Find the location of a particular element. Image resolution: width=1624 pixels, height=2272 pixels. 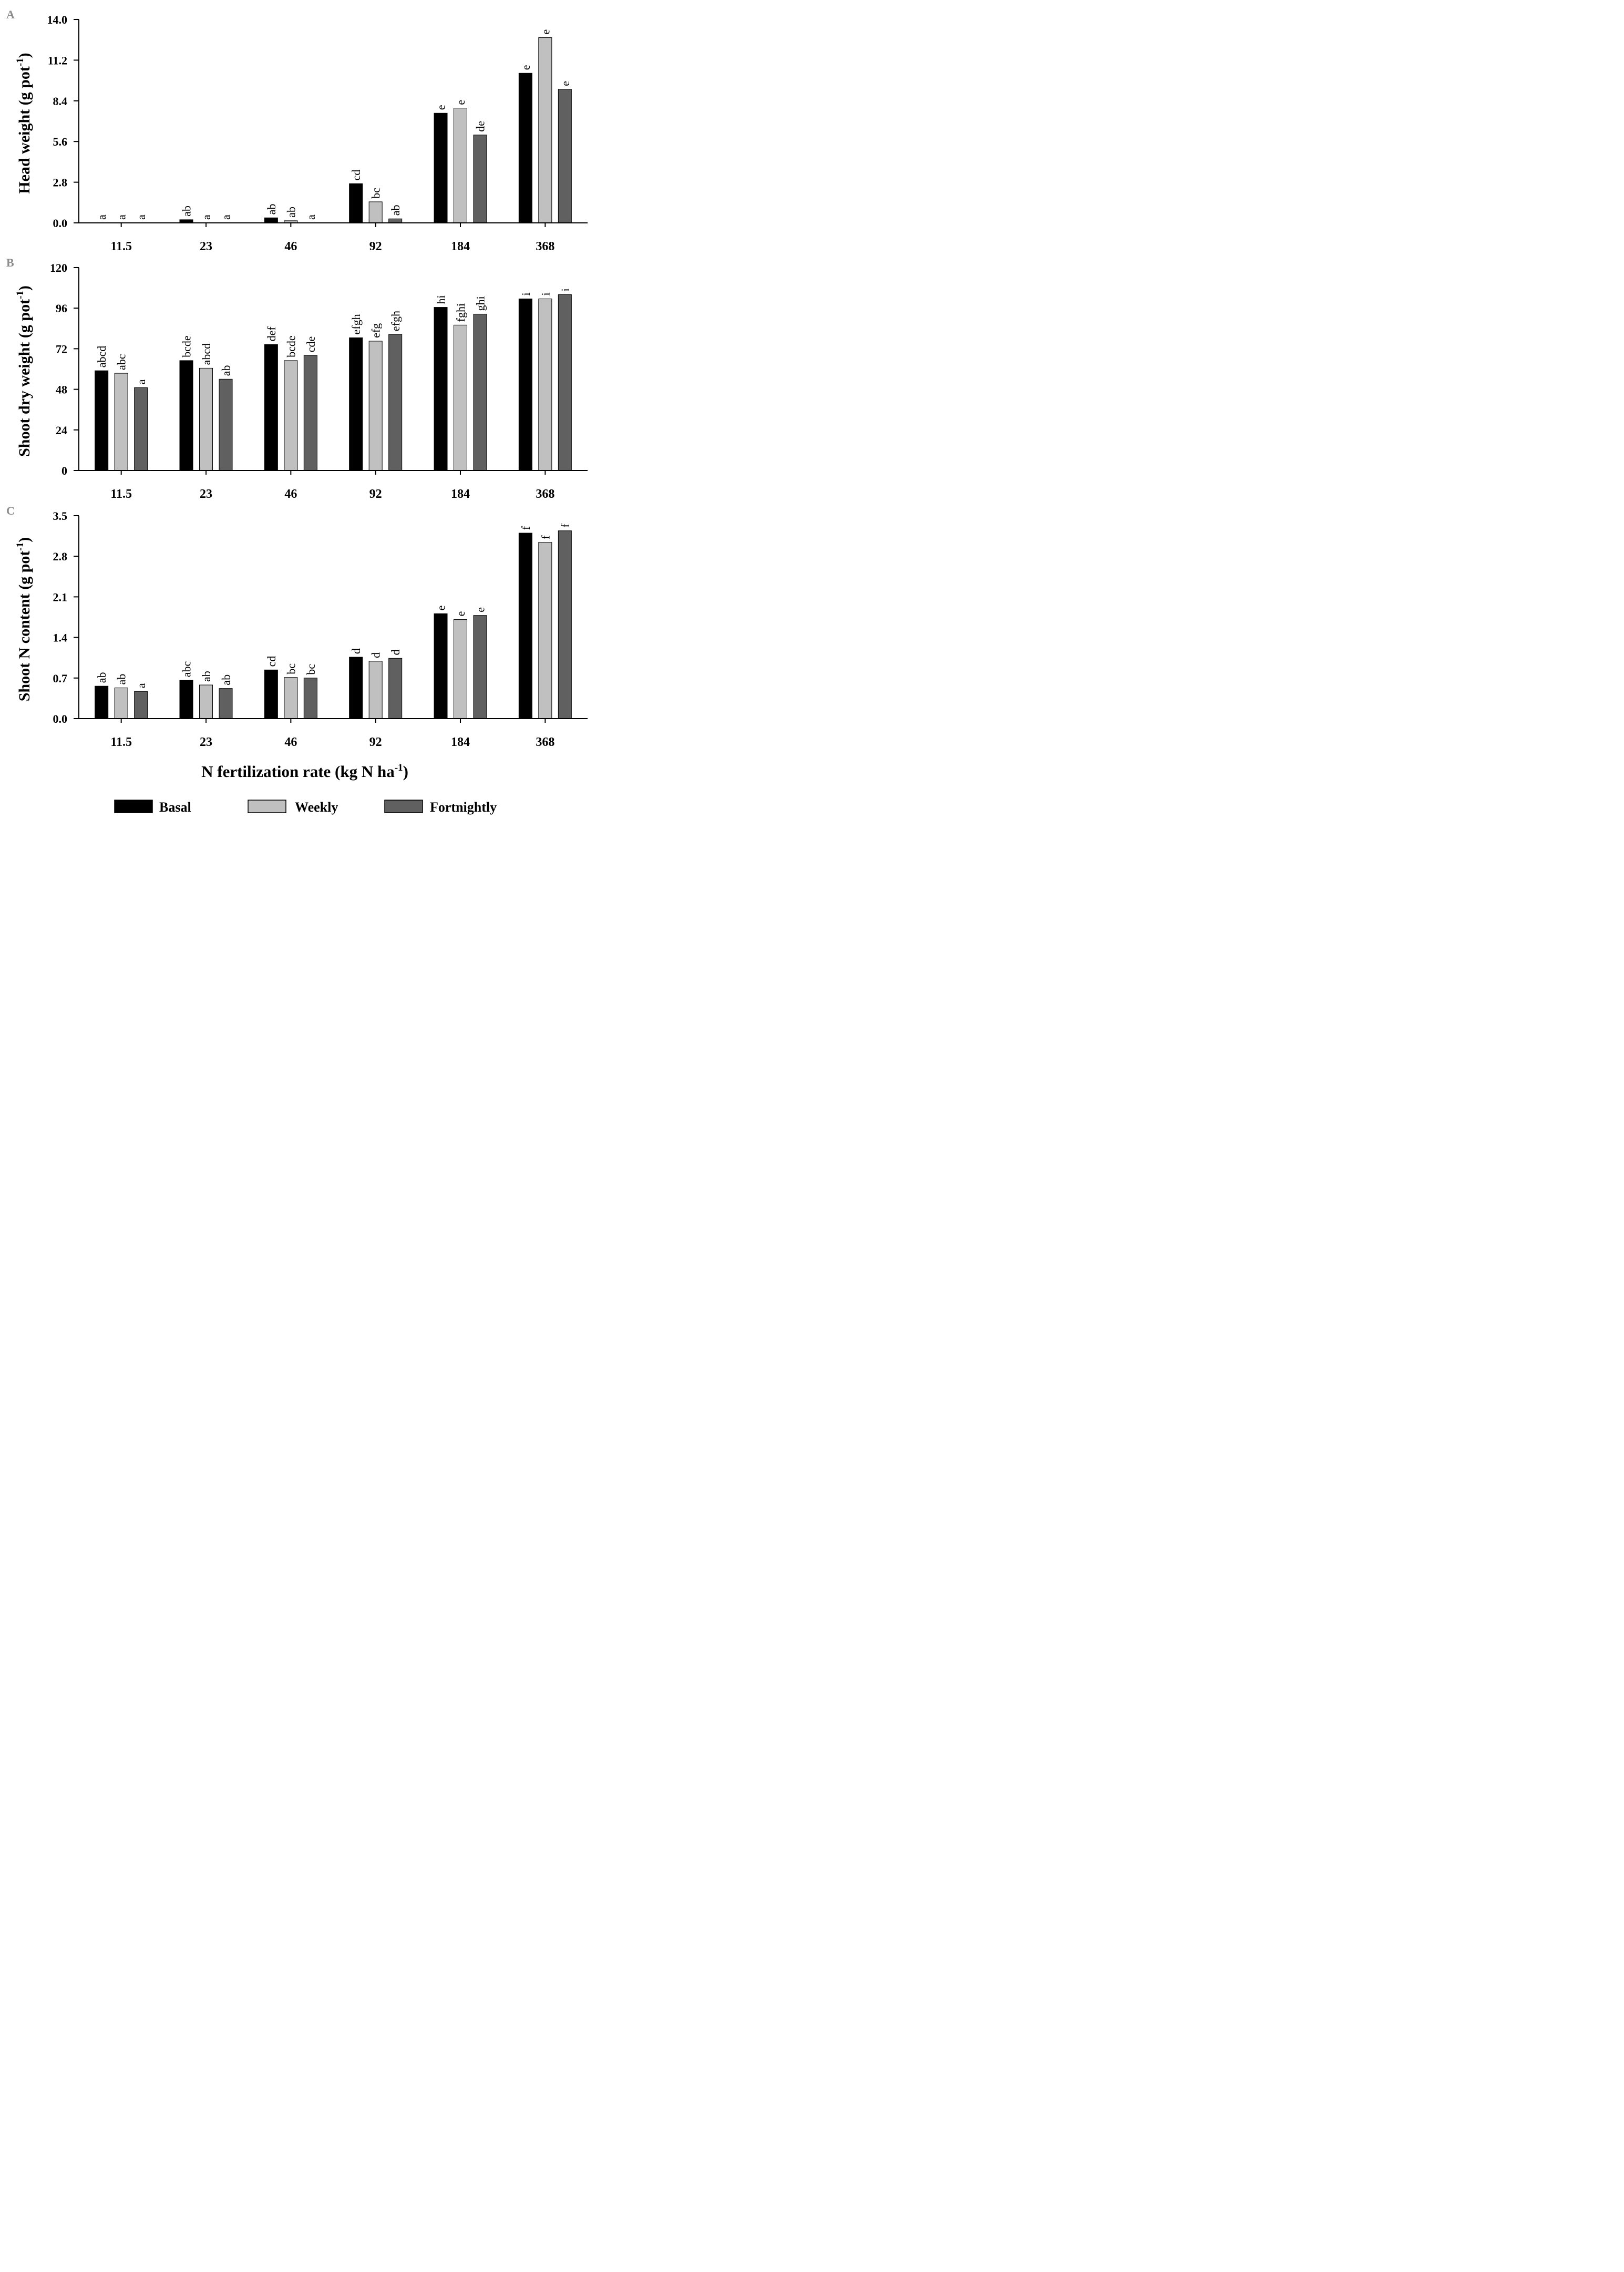

significance-letter-a-basal-92: cd is located at coordinates (356, 175).